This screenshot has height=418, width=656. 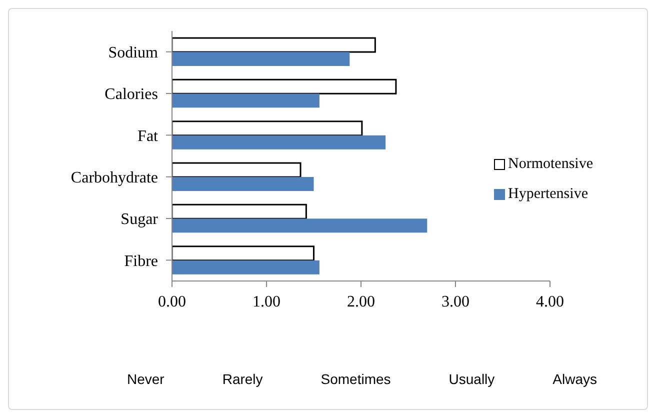 What do you see at coordinates (574, 379) in the screenshot?
I see `text: Always` at bounding box center [574, 379].